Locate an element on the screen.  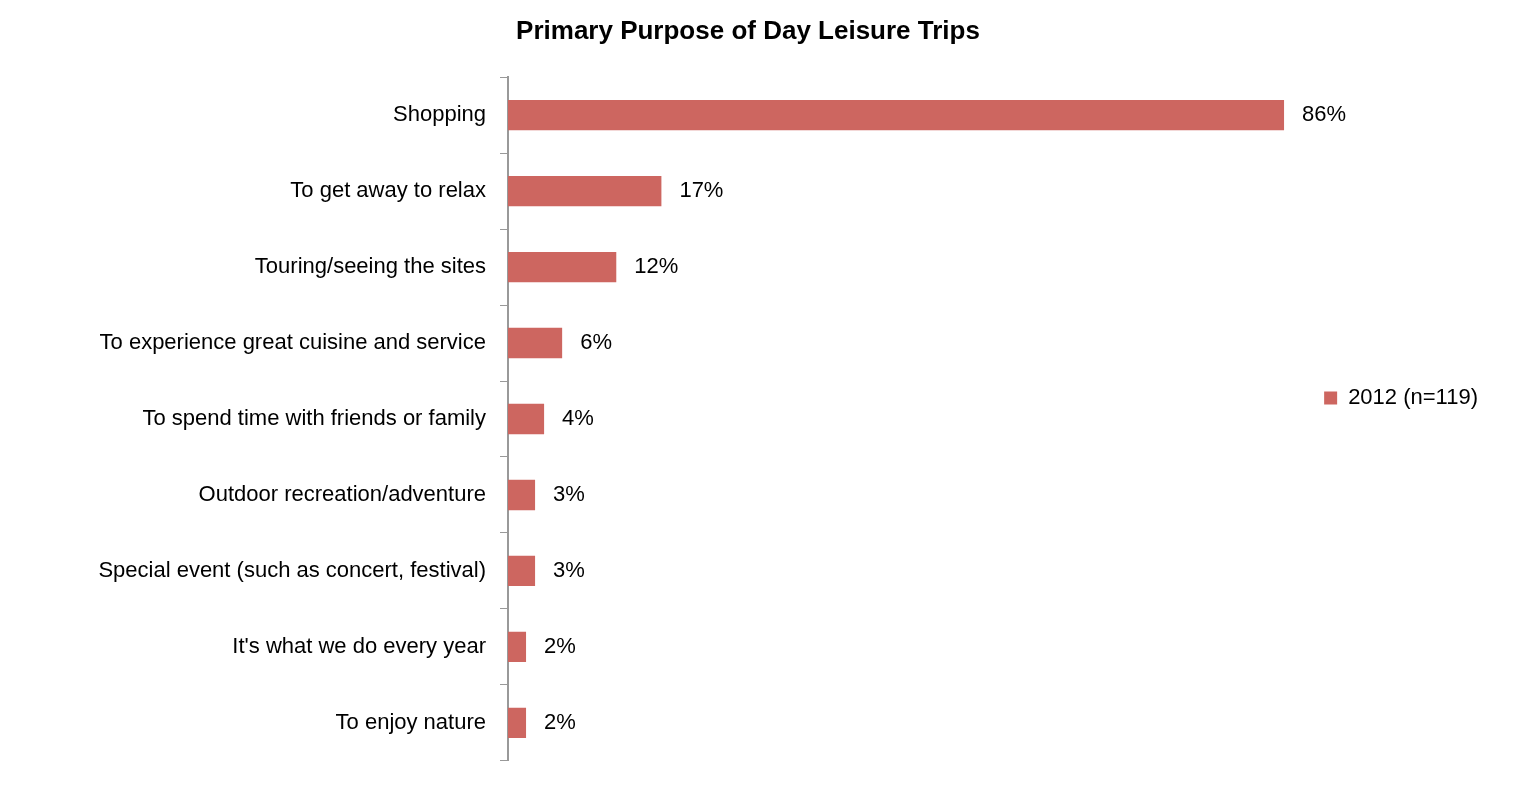
data-label: 12% is located at coordinates (656, 266).